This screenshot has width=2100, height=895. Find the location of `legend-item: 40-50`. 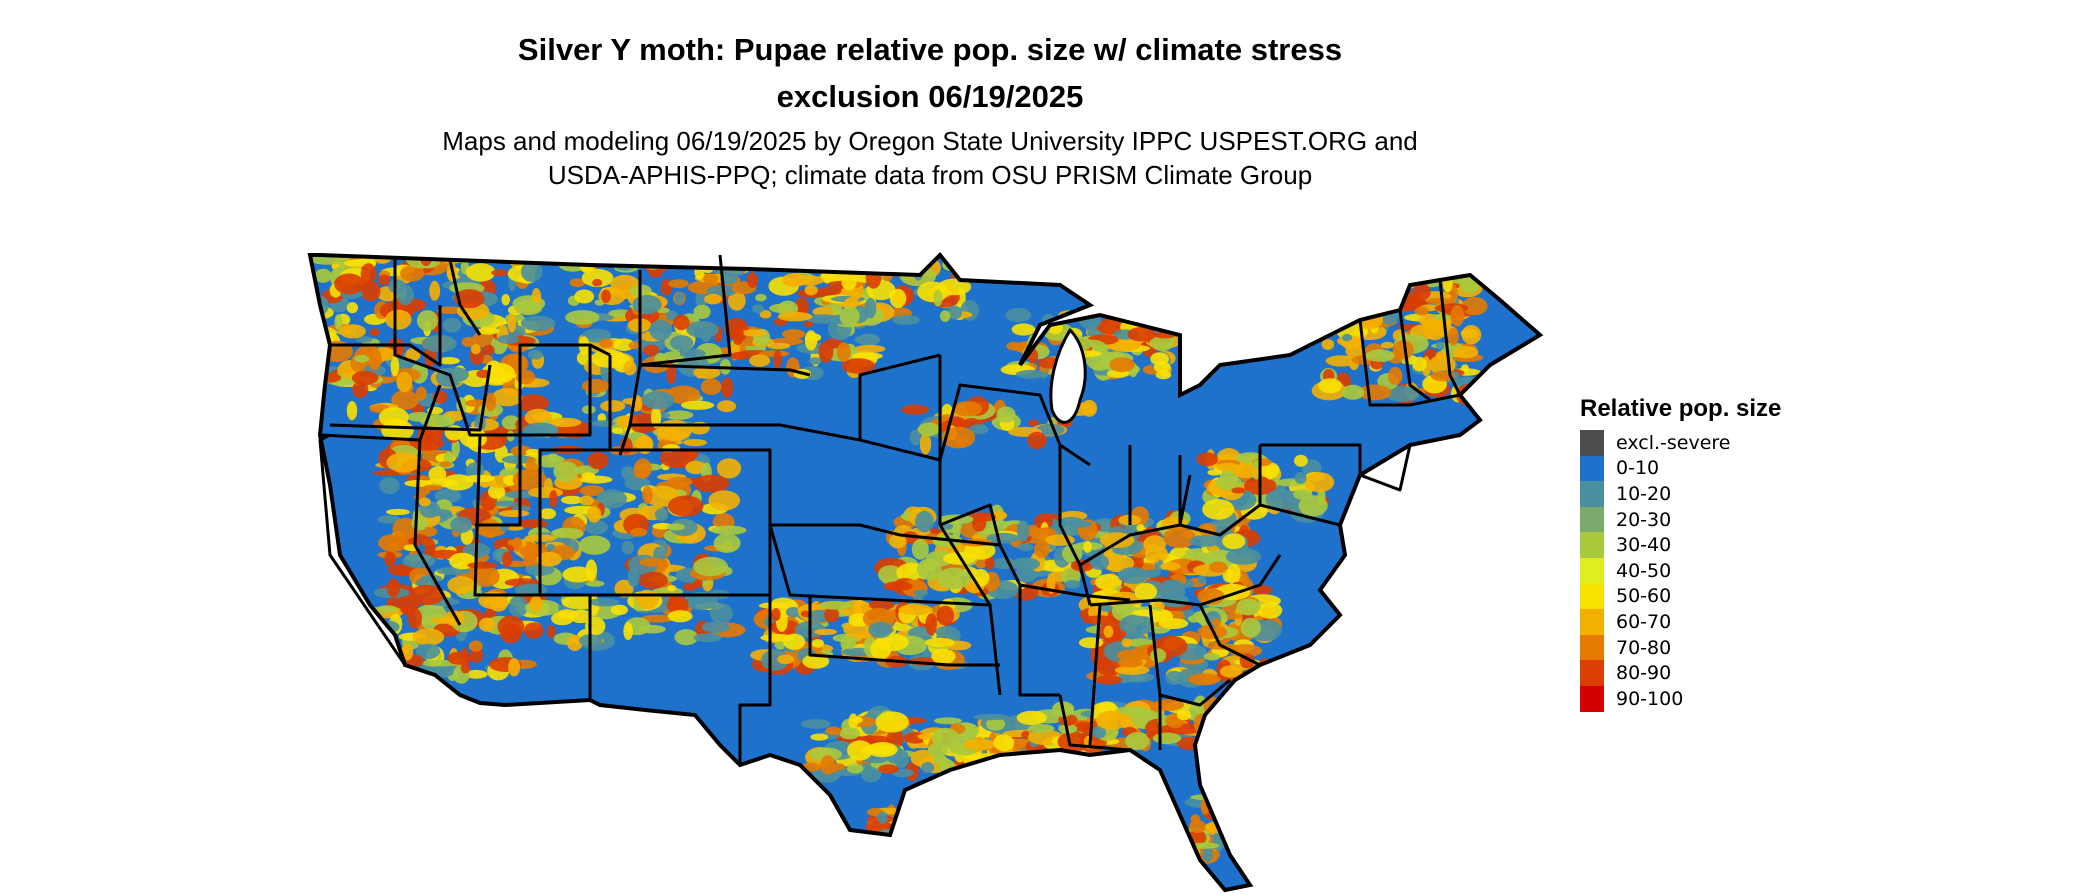

legend-item: 40-50 is located at coordinates (1680, 570).